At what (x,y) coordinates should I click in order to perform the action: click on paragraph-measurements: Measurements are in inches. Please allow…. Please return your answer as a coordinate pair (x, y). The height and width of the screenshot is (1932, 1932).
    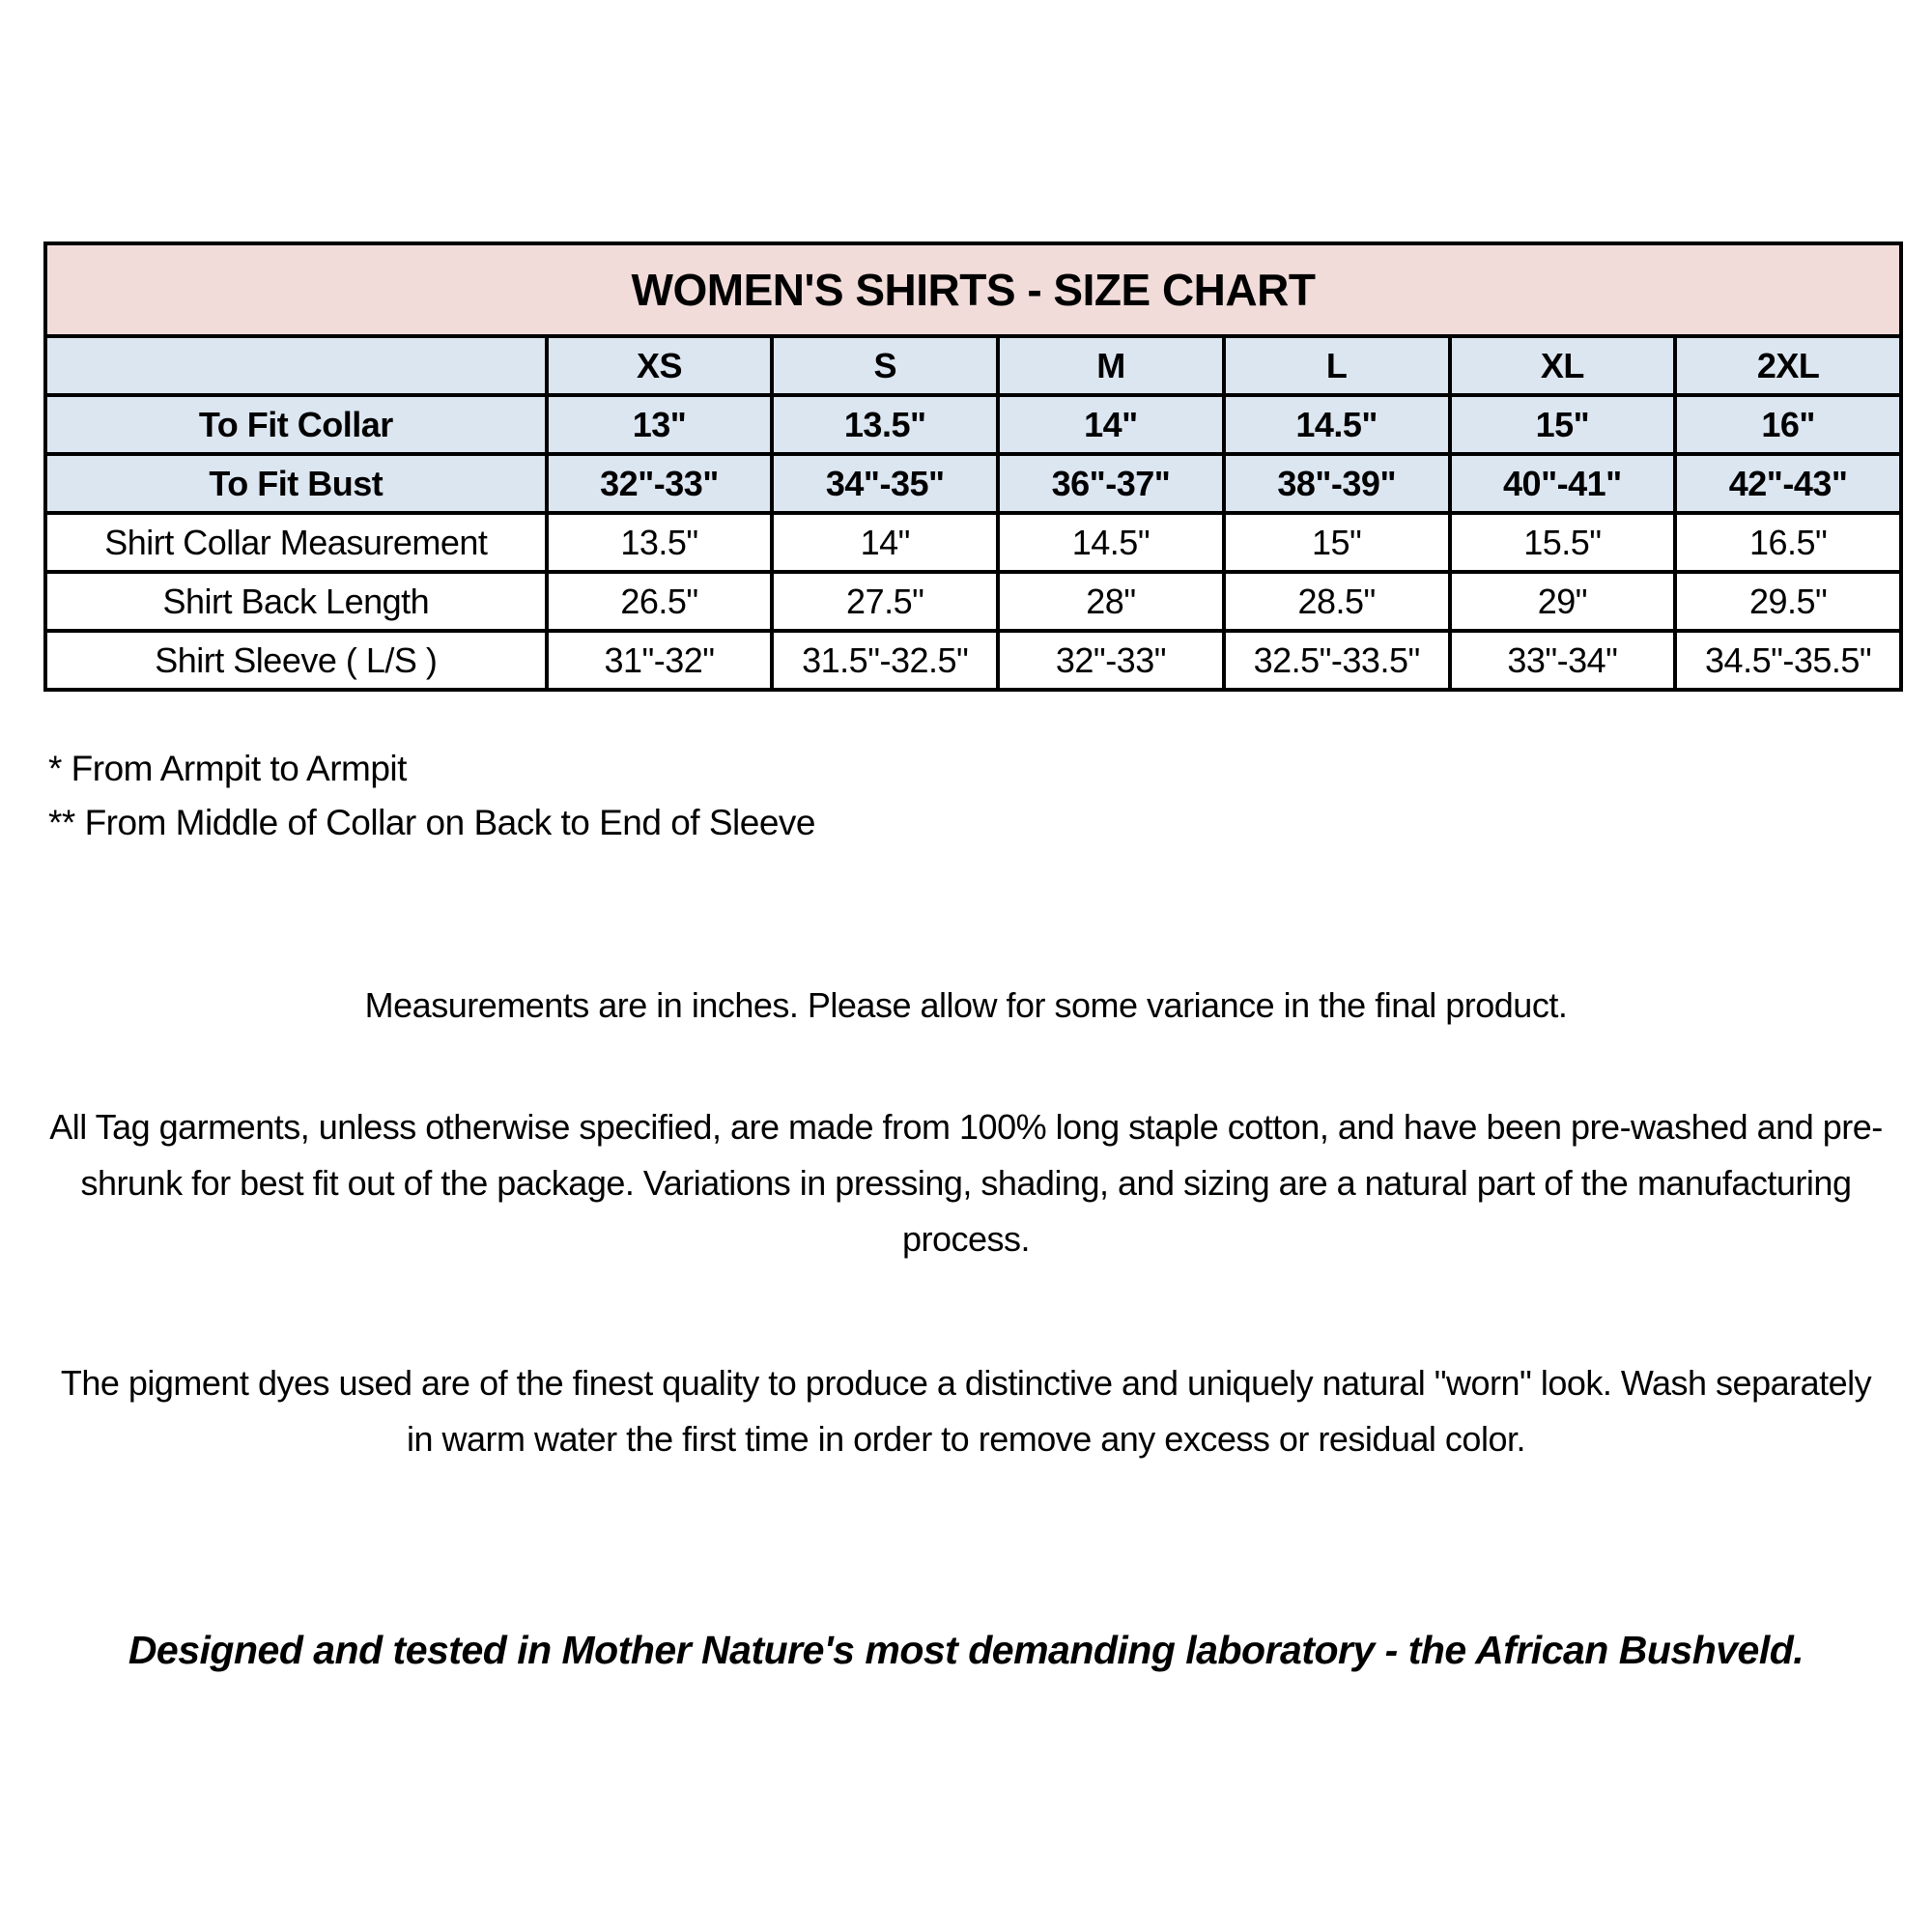
    Looking at the image, I should click on (966, 1005).